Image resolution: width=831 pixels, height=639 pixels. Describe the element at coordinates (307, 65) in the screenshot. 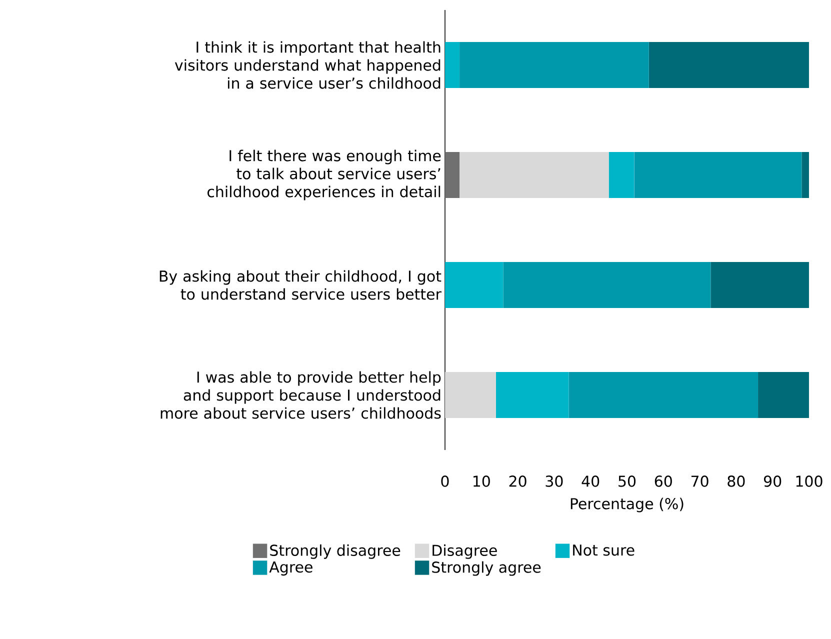

I see `y-tick-label: I think it is important that health visitors understand what happened in a service user’s childhood` at that location.